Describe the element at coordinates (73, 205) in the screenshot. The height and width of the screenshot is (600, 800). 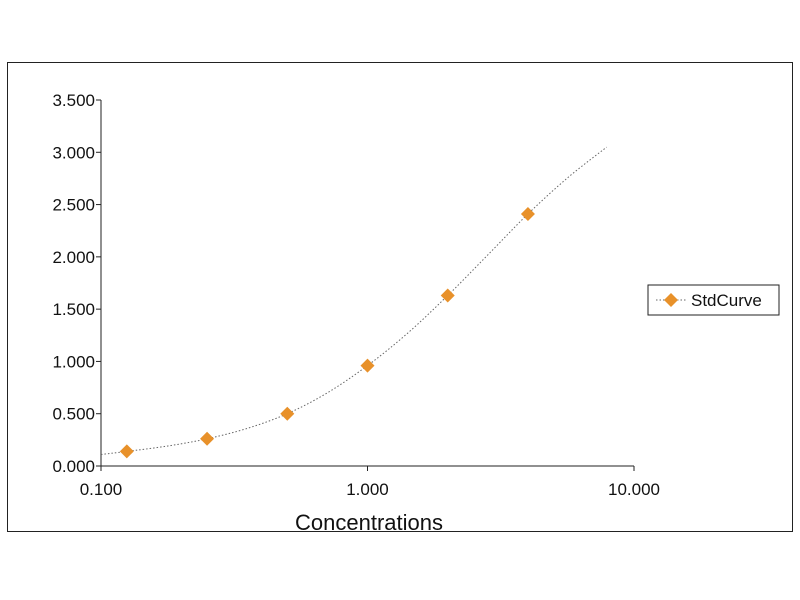
I see `y-tick-label: 2.500` at that location.